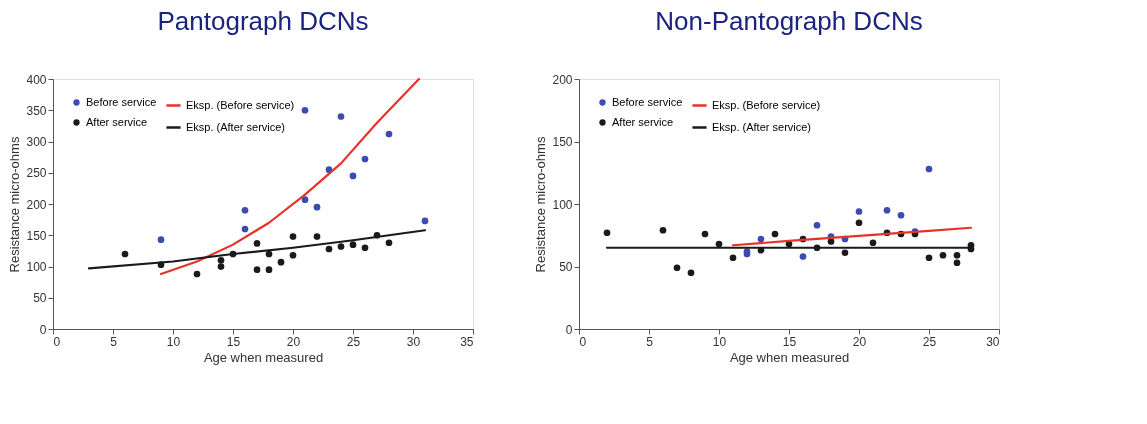 This screenshot has width=1147, height=424. I want to click on y-tick-label: 250, so click(36, 173).